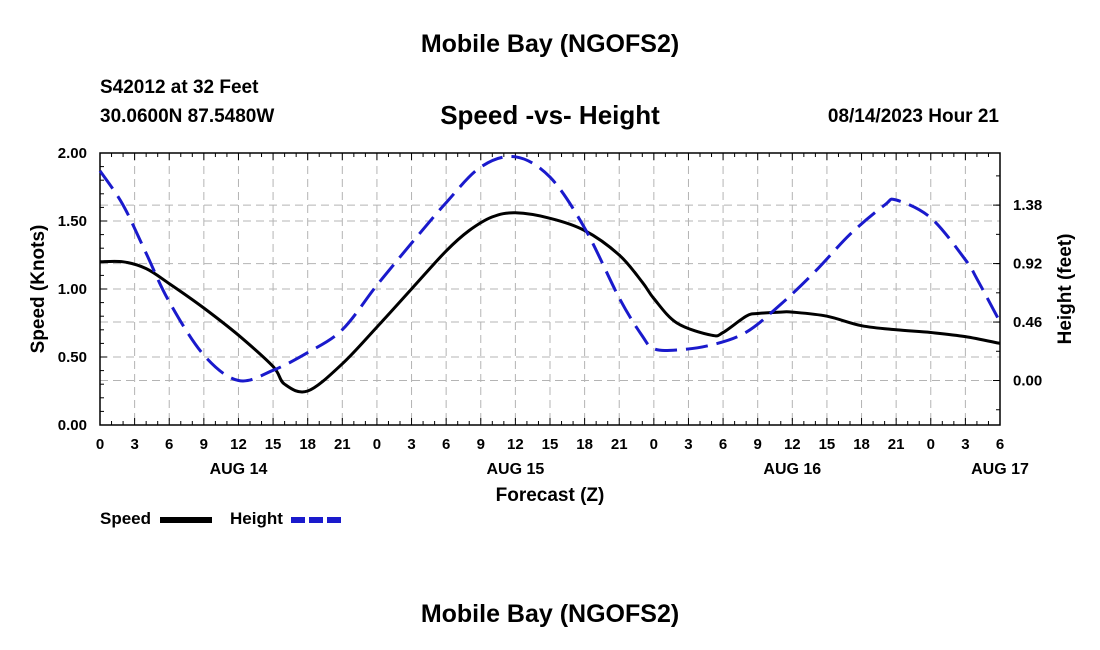 Image resolution: width=1100 pixels, height=650 pixels. What do you see at coordinates (72, 153) in the screenshot?
I see `y-tick-label: 2.00` at bounding box center [72, 153].